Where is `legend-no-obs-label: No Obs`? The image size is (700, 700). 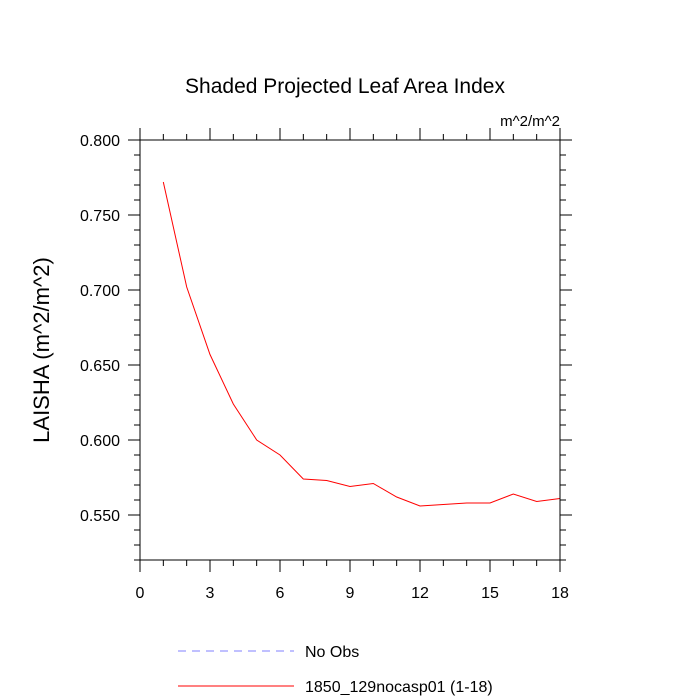 legend-no-obs-label: No Obs is located at coordinates (332, 652).